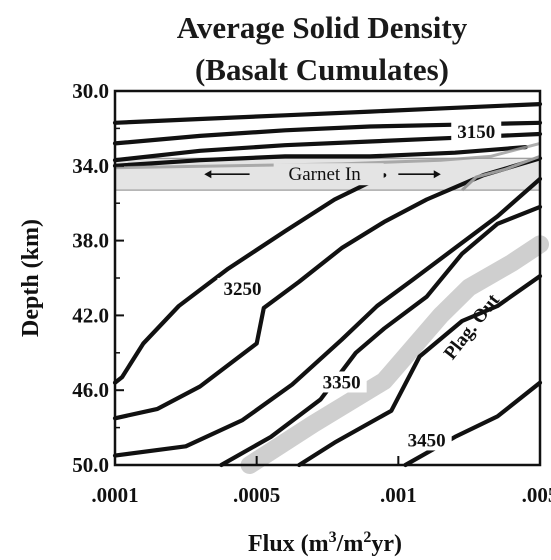  What do you see at coordinates (90, 91) in the screenshot?
I see `y-tick-label-1: 30.0` at bounding box center [90, 91].